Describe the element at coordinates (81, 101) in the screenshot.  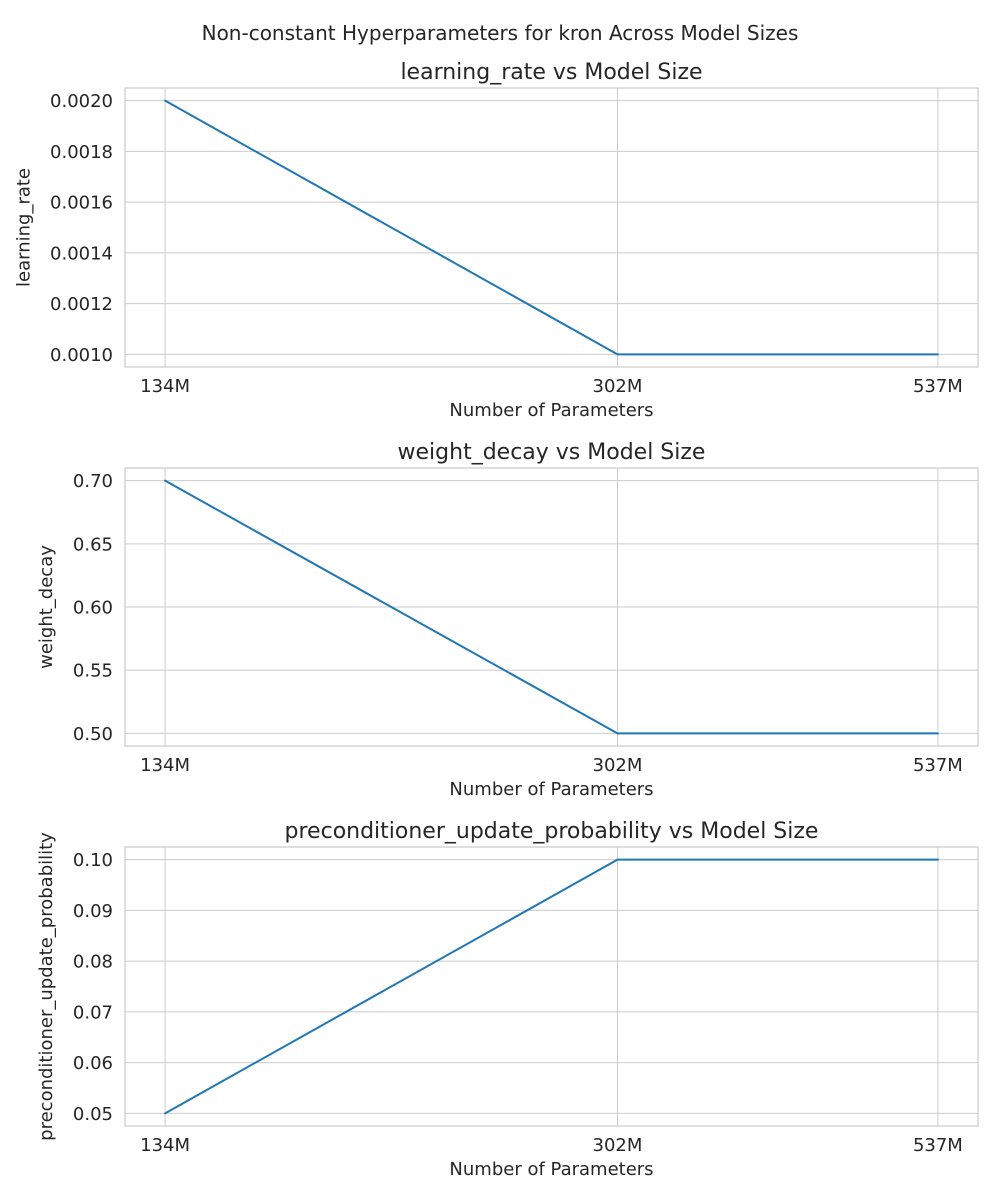
I see `y-tick-label: 0.0020` at that location.